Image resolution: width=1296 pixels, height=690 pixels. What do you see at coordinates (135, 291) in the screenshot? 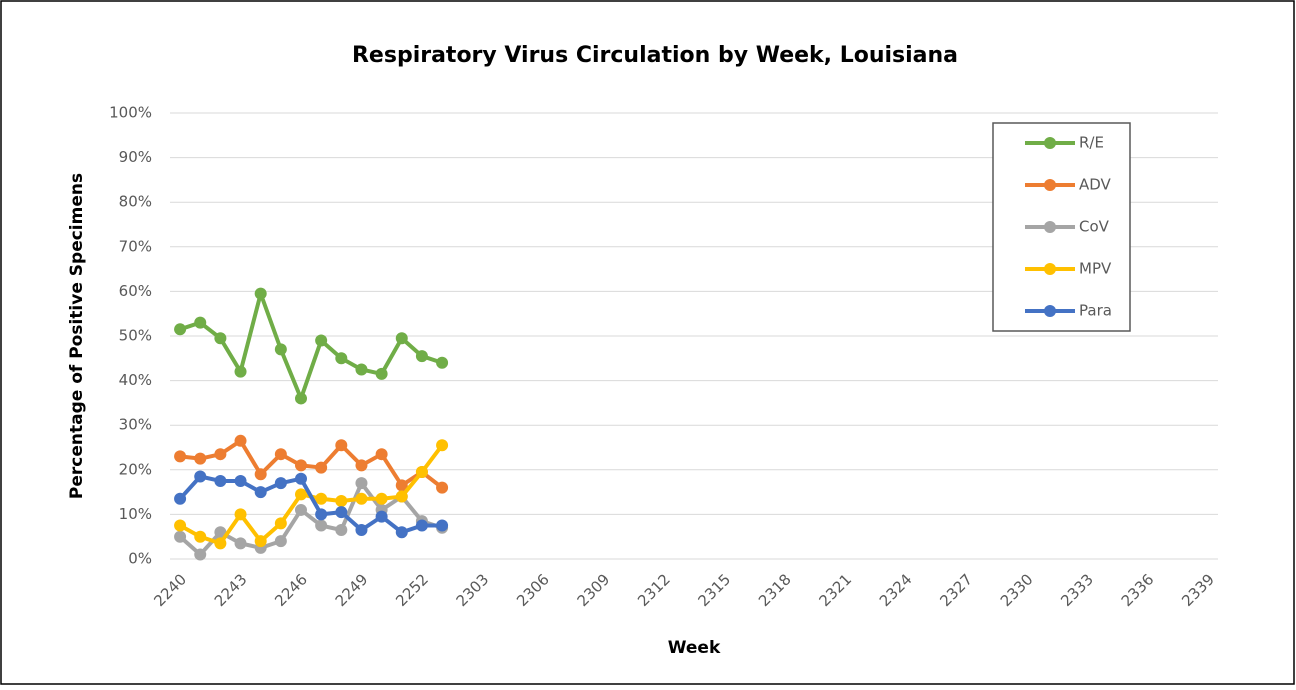
I see `y-tick-label: 60%` at bounding box center [135, 291].